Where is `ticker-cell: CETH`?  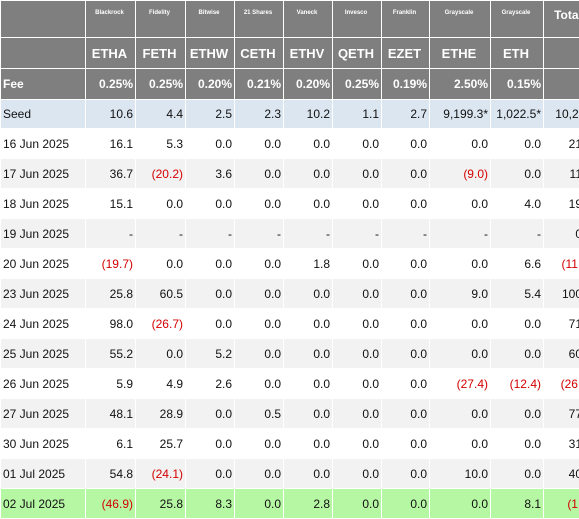
ticker-cell: CETH is located at coordinates (259, 53).